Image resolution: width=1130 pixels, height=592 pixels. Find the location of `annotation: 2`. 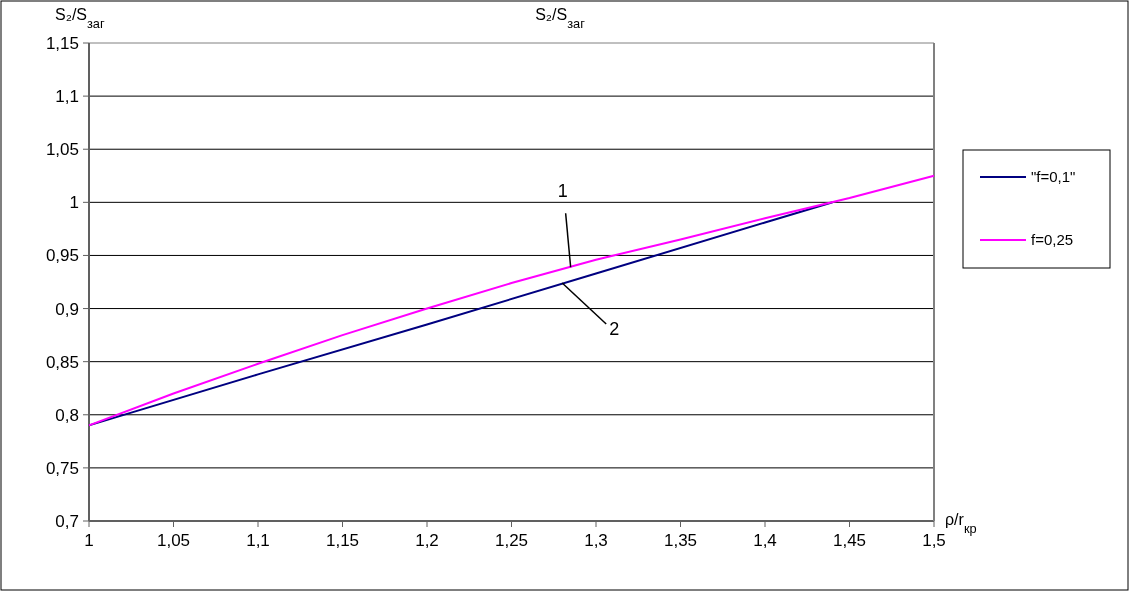

annotation: 2 is located at coordinates (614, 329).